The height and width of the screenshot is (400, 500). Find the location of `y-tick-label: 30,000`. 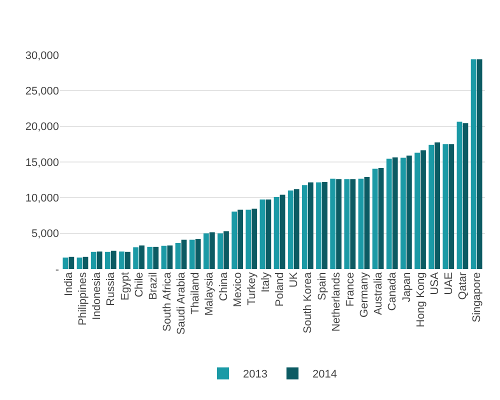

y-tick-label: 30,000 is located at coordinates (42, 56).